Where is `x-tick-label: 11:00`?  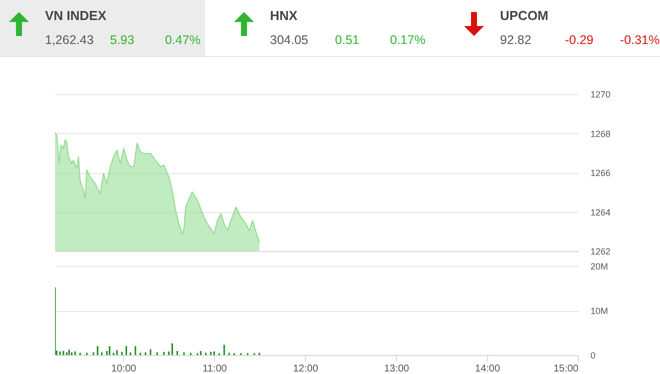 x-tick-label: 11:00 is located at coordinates (215, 369).